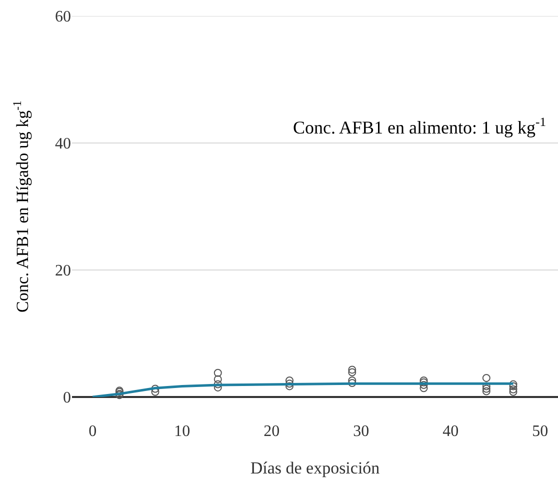 The image size is (558, 485). Describe the element at coordinates (540, 431) in the screenshot. I see `x-tick-label: 50` at that location.